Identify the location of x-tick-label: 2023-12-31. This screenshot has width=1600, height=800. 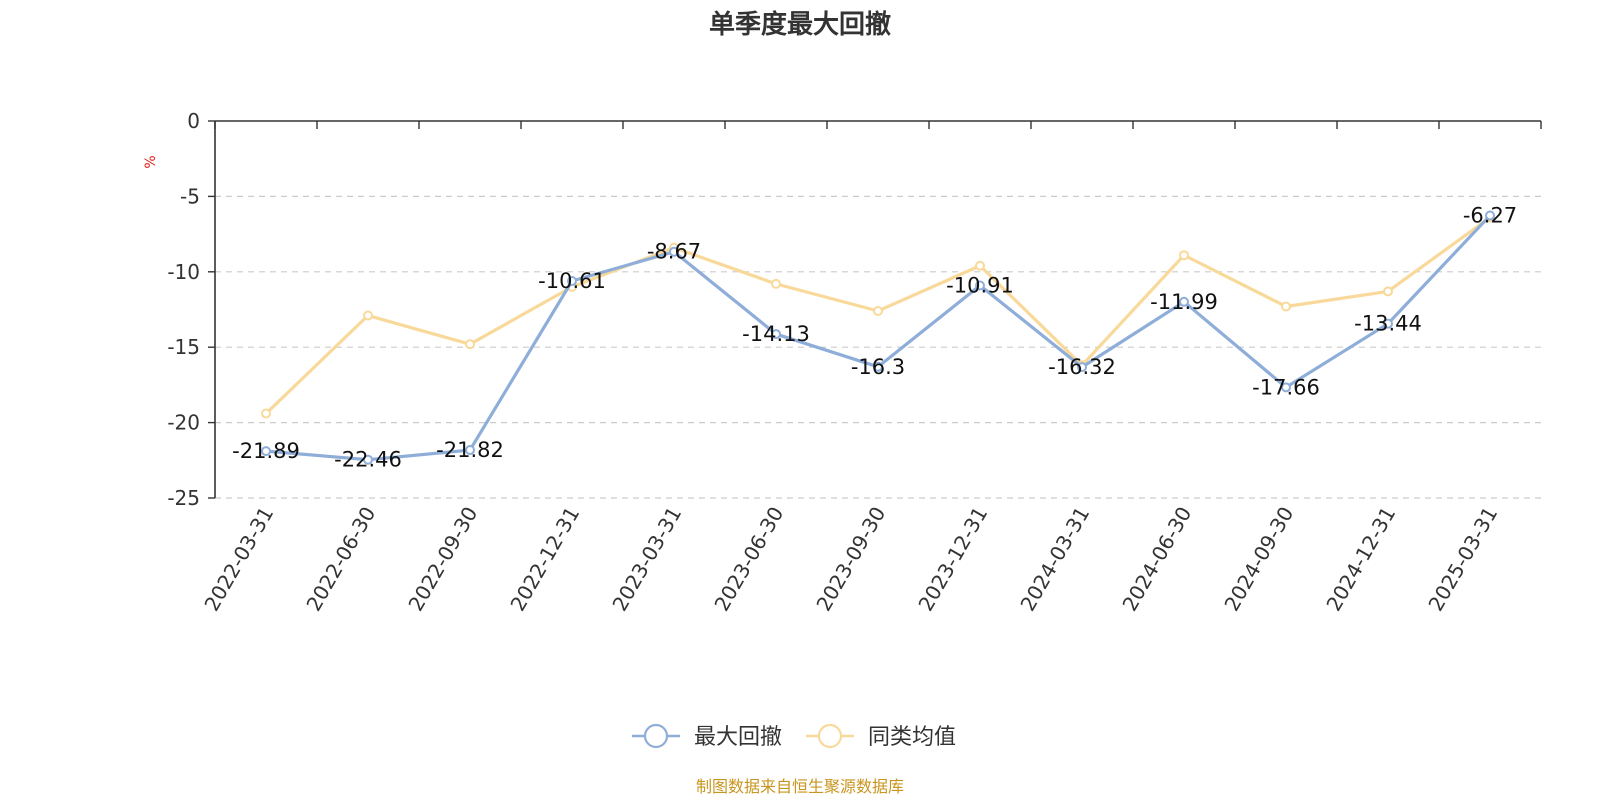
(952, 559).